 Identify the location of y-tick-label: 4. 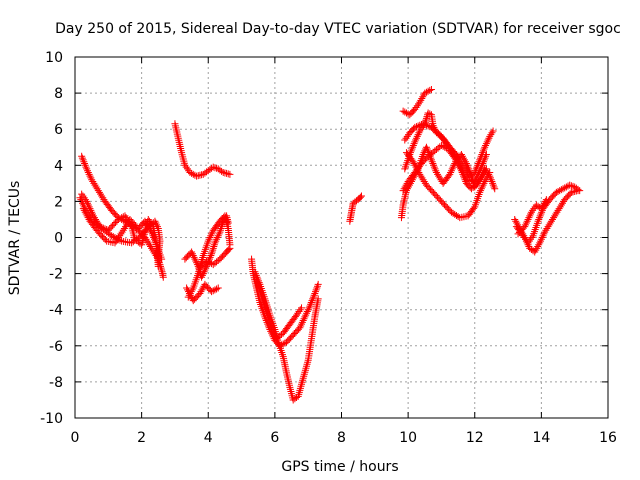
(58, 166).